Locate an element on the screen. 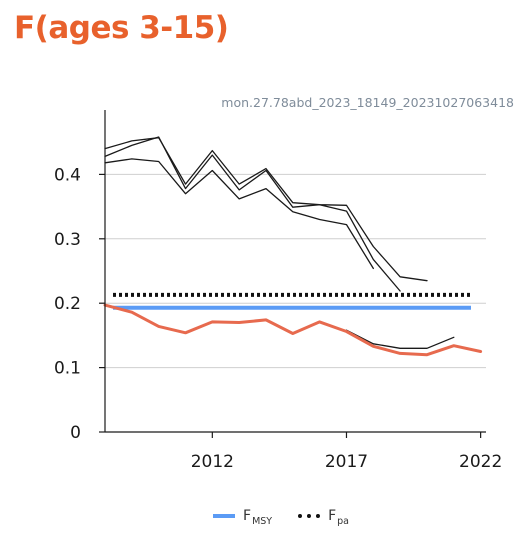 The width and height of the screenshot is (521, 558). x-tick-label: 2012 is located at coordinates (212, 462).